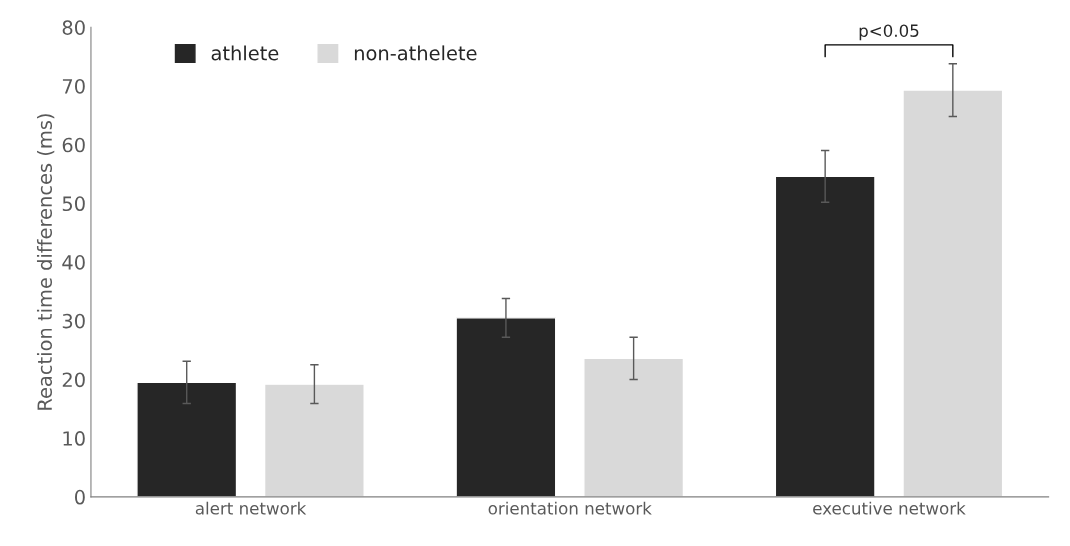  What do you see at coordinates (73, 27) in the screenshot?
I see `y-tick-label: 80` at bounding box center [73, 27].